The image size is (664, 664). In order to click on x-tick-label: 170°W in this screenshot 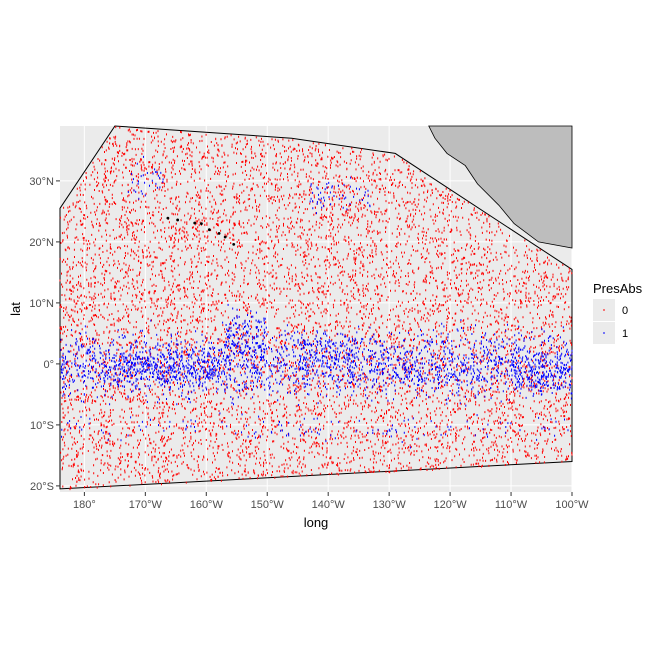, I will do `click(146, 505)`.